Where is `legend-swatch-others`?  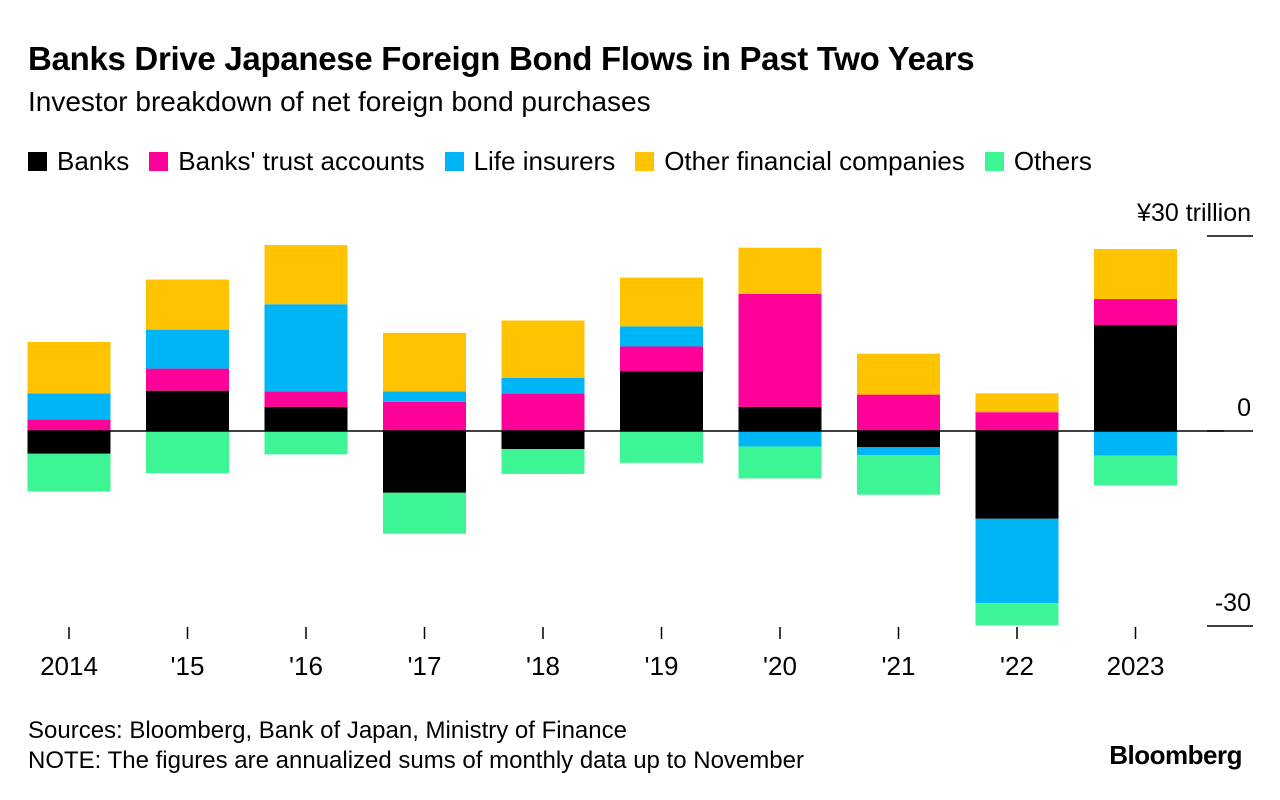 legend-swatch-others is located at coordinates (994, 161).